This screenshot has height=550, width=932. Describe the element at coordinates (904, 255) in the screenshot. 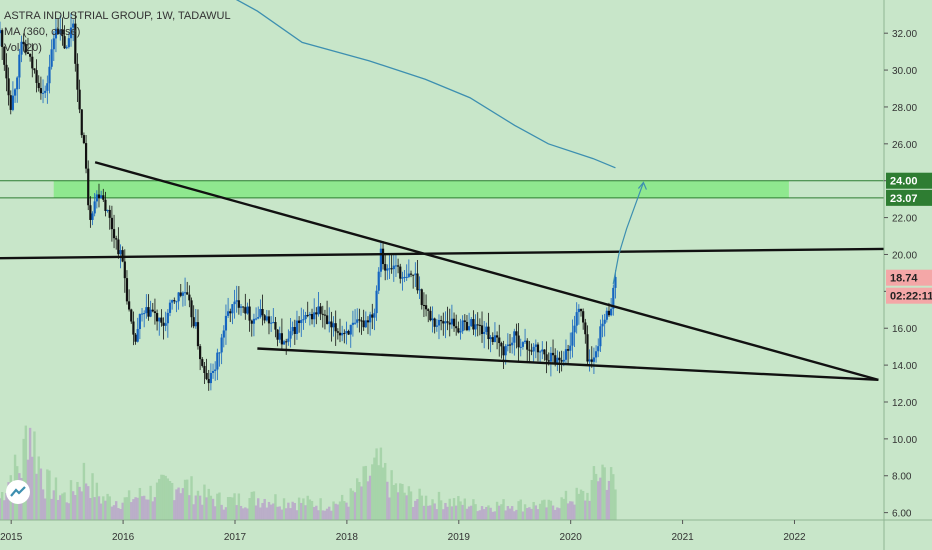

I see `y-tick-label: 20.00` at that location.